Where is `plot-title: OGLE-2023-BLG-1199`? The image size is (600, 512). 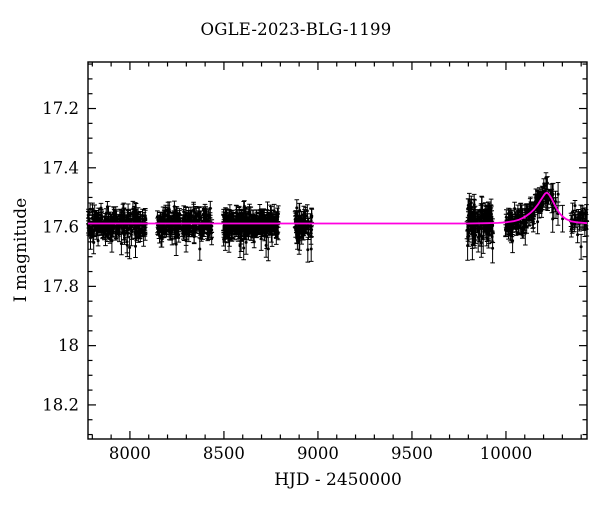 plot-title: OGLE-2023-BLG-1199 is located at coordinates (296, 29).